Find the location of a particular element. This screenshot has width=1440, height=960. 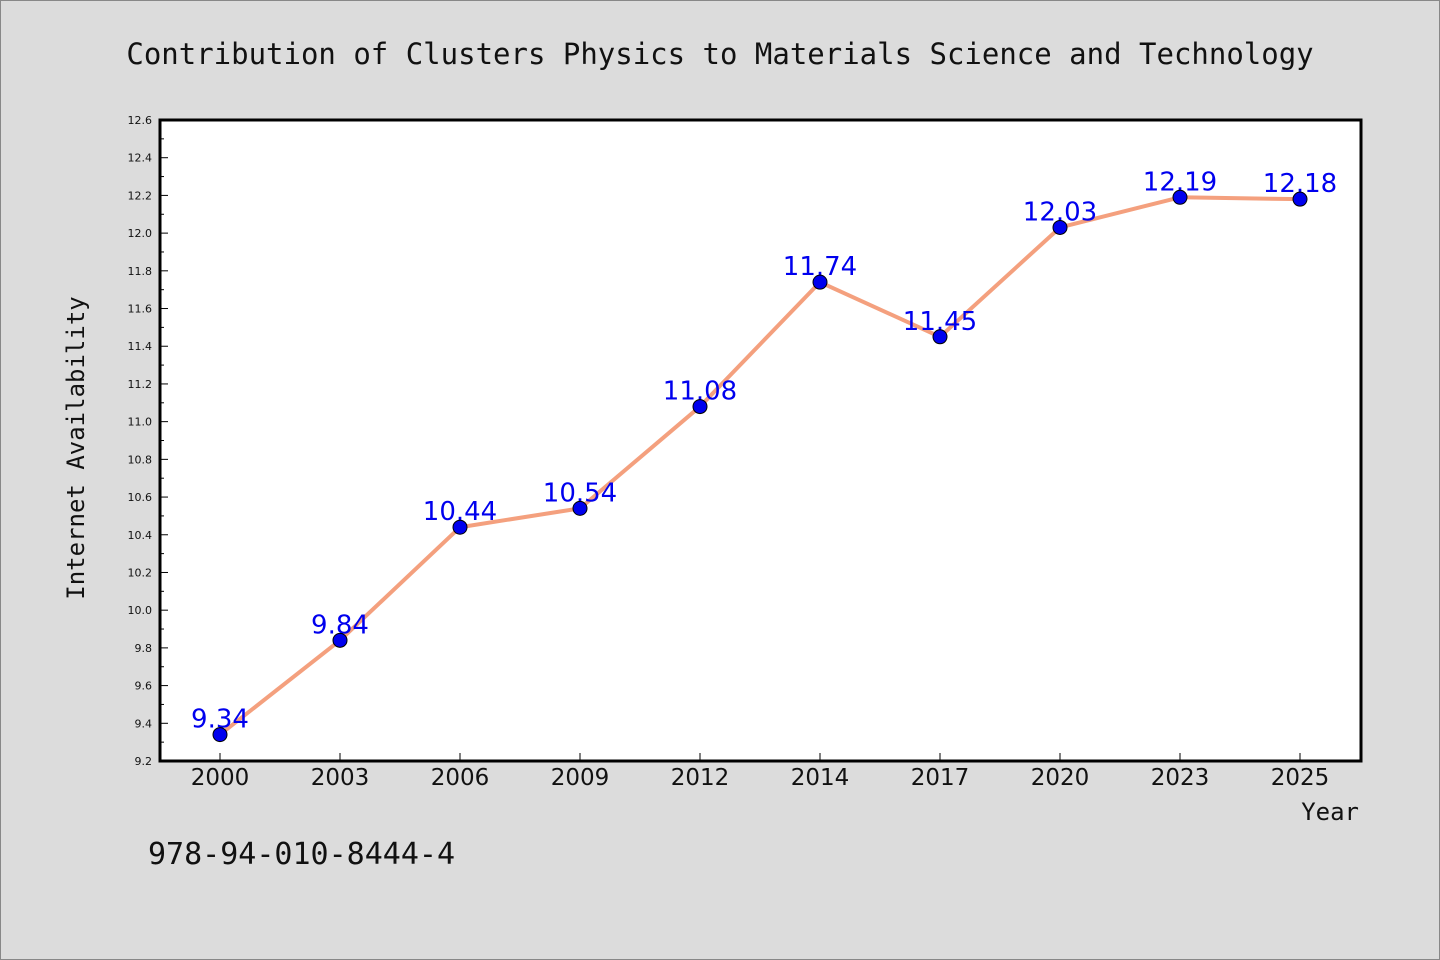

x-tick-label: 2009 is located at coordinates (580, 778).